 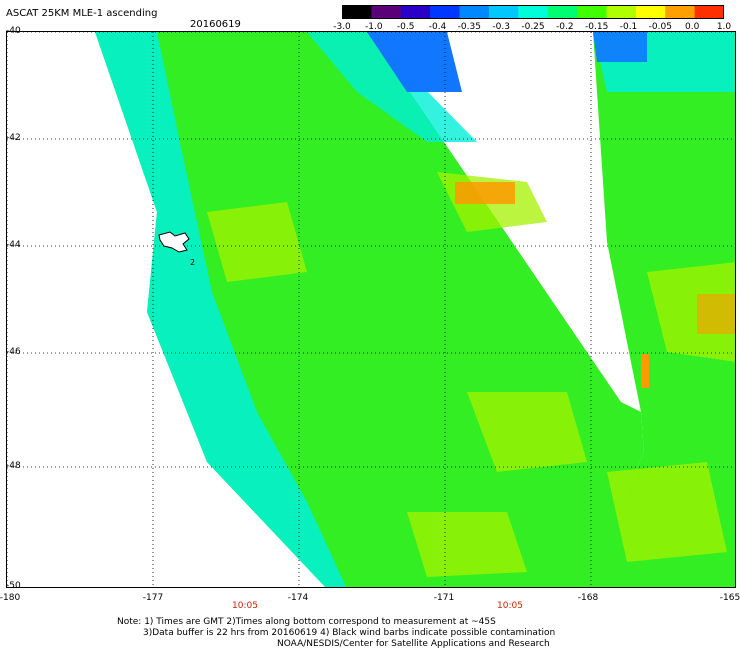 What do you see at coordinates (724, 27) in the screenshot?
I see `colorbar-label: 1.0` at bounding box center [724, 27].